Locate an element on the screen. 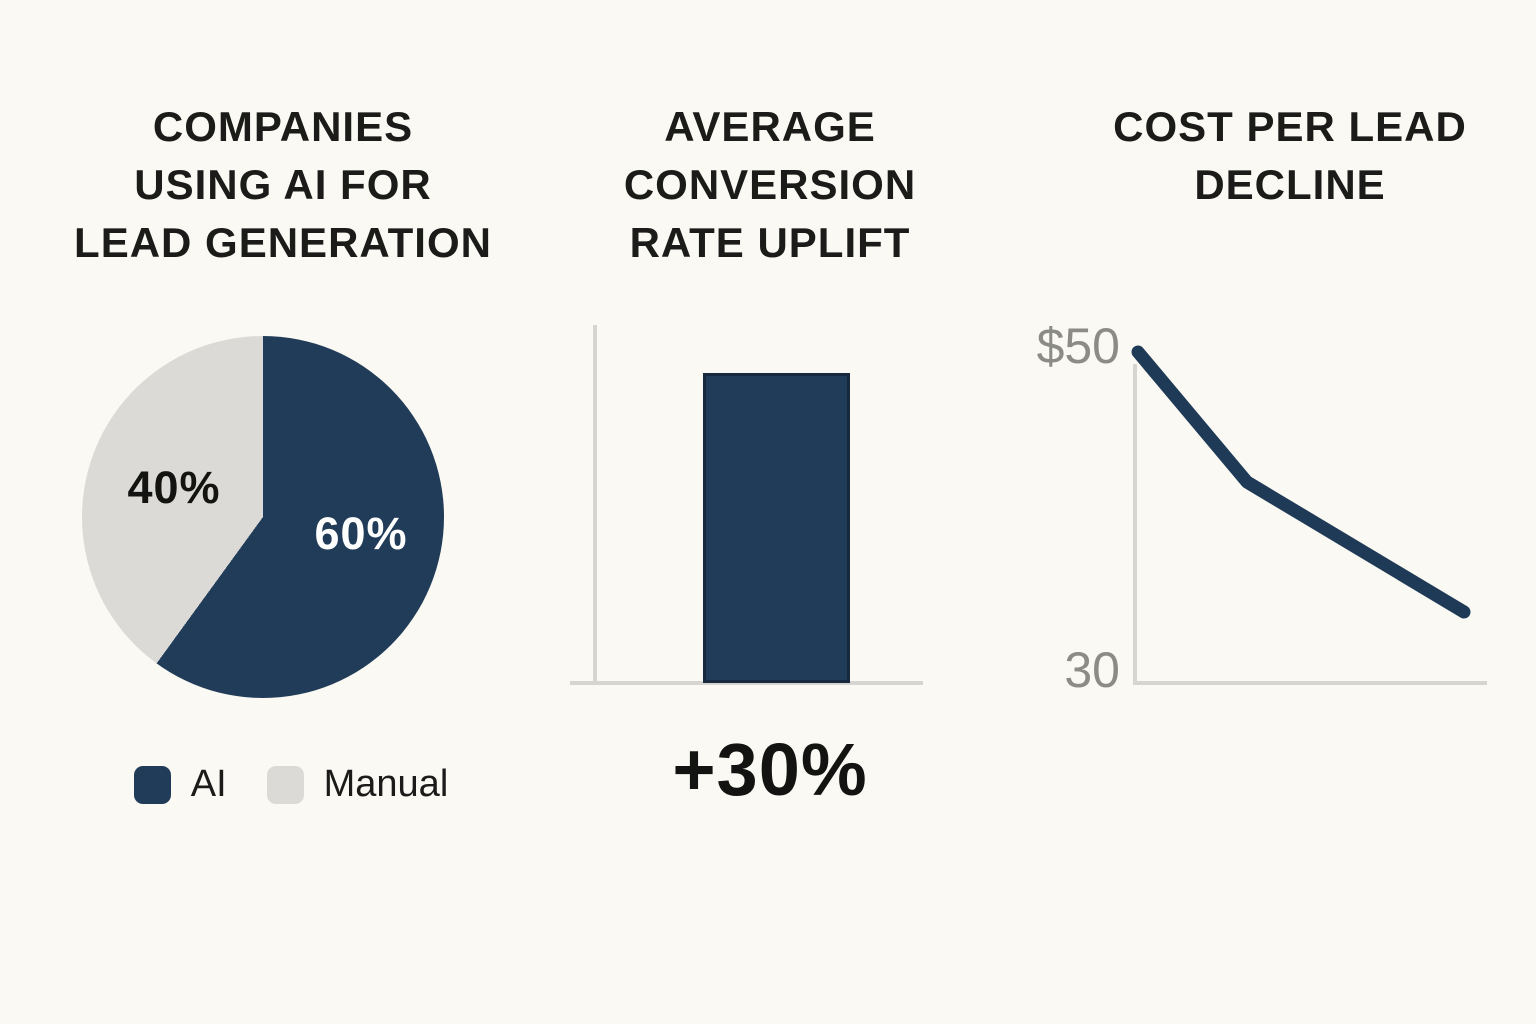 Image resolution: width=1536 pixels, height=1024 pixels. legend-item-manual: Manual is located at coordinates (357, 784).